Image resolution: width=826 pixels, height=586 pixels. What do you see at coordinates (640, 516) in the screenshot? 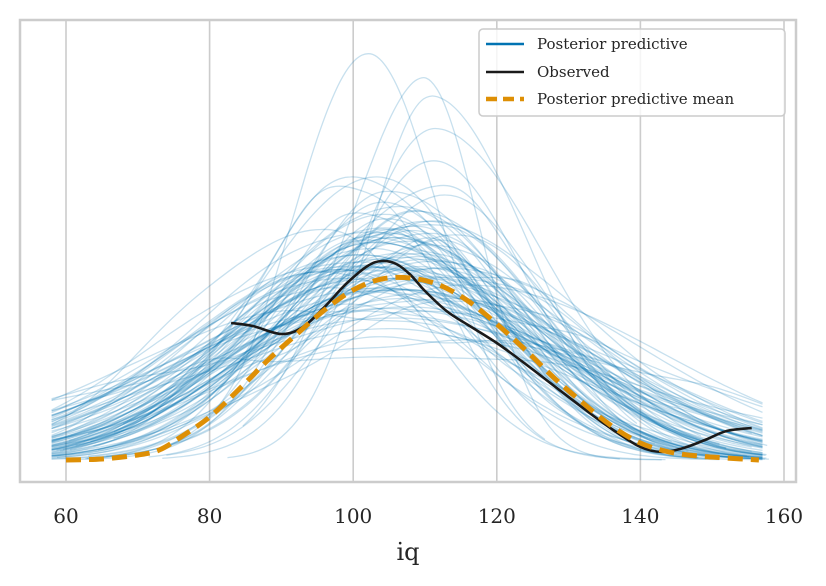
I see `x-tick-label-140: 140` at bounding box center [640, 516].